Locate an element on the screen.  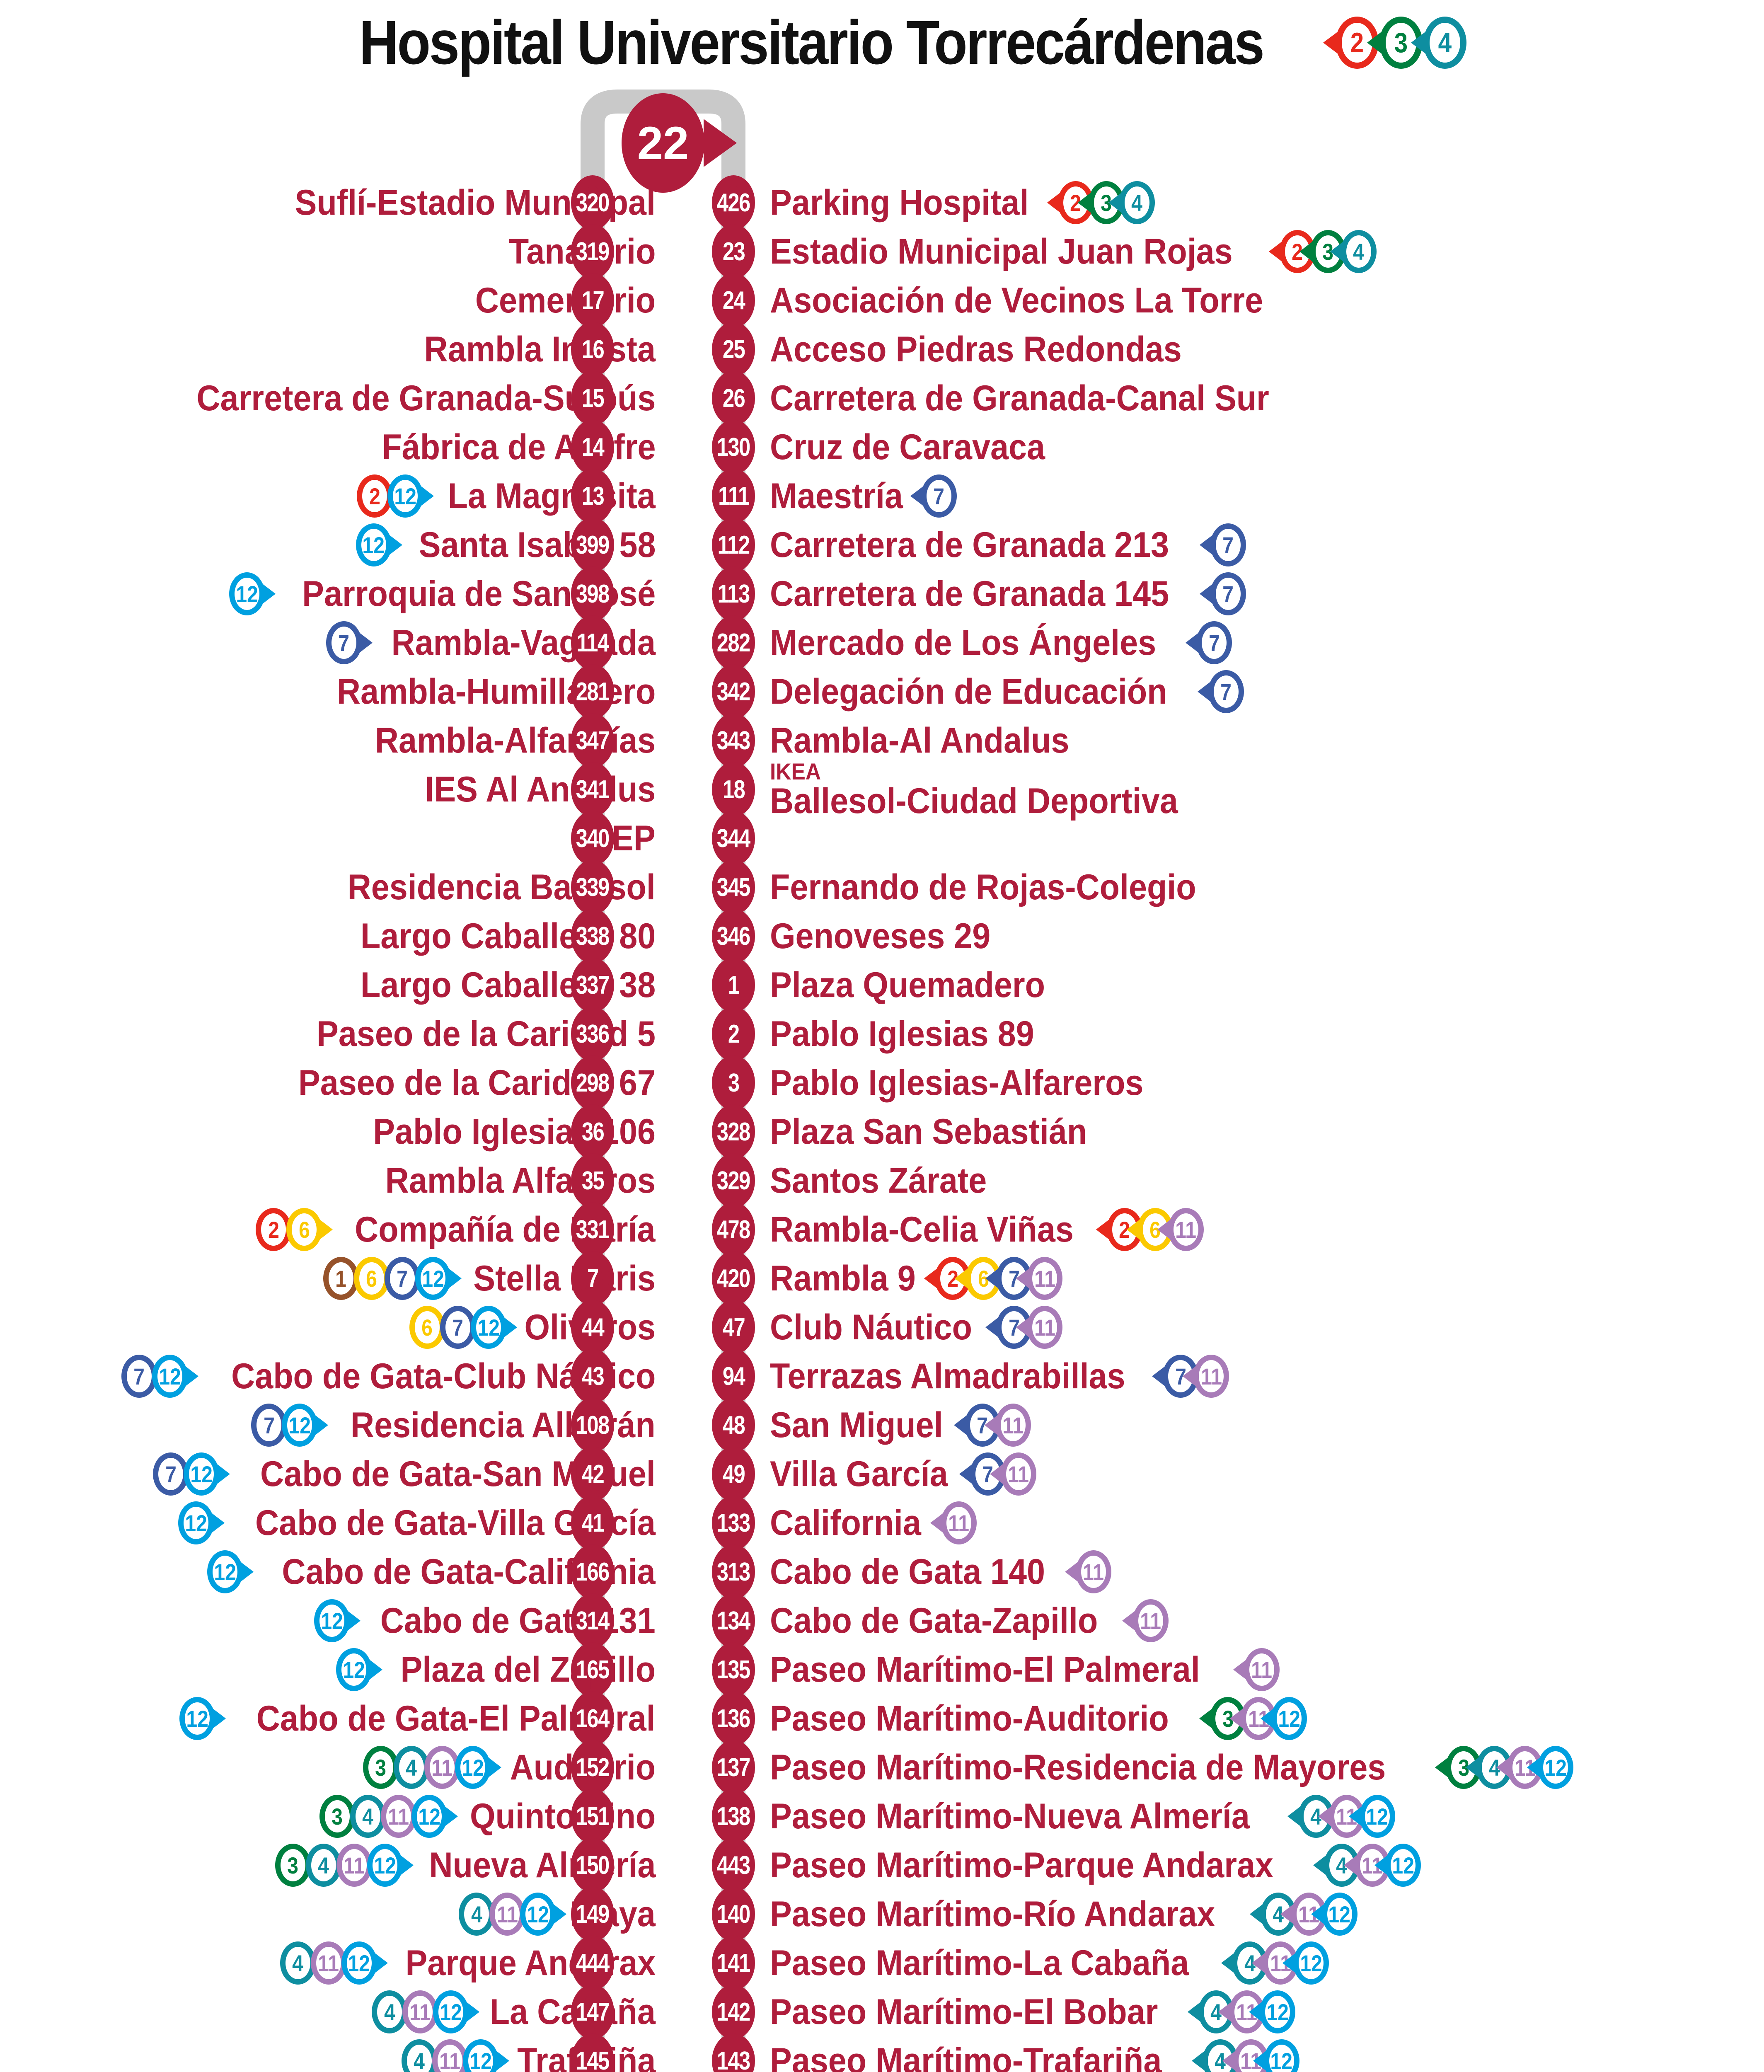
stop-row: Plaza San Sebastián is located at coordinates (1263, 1131).